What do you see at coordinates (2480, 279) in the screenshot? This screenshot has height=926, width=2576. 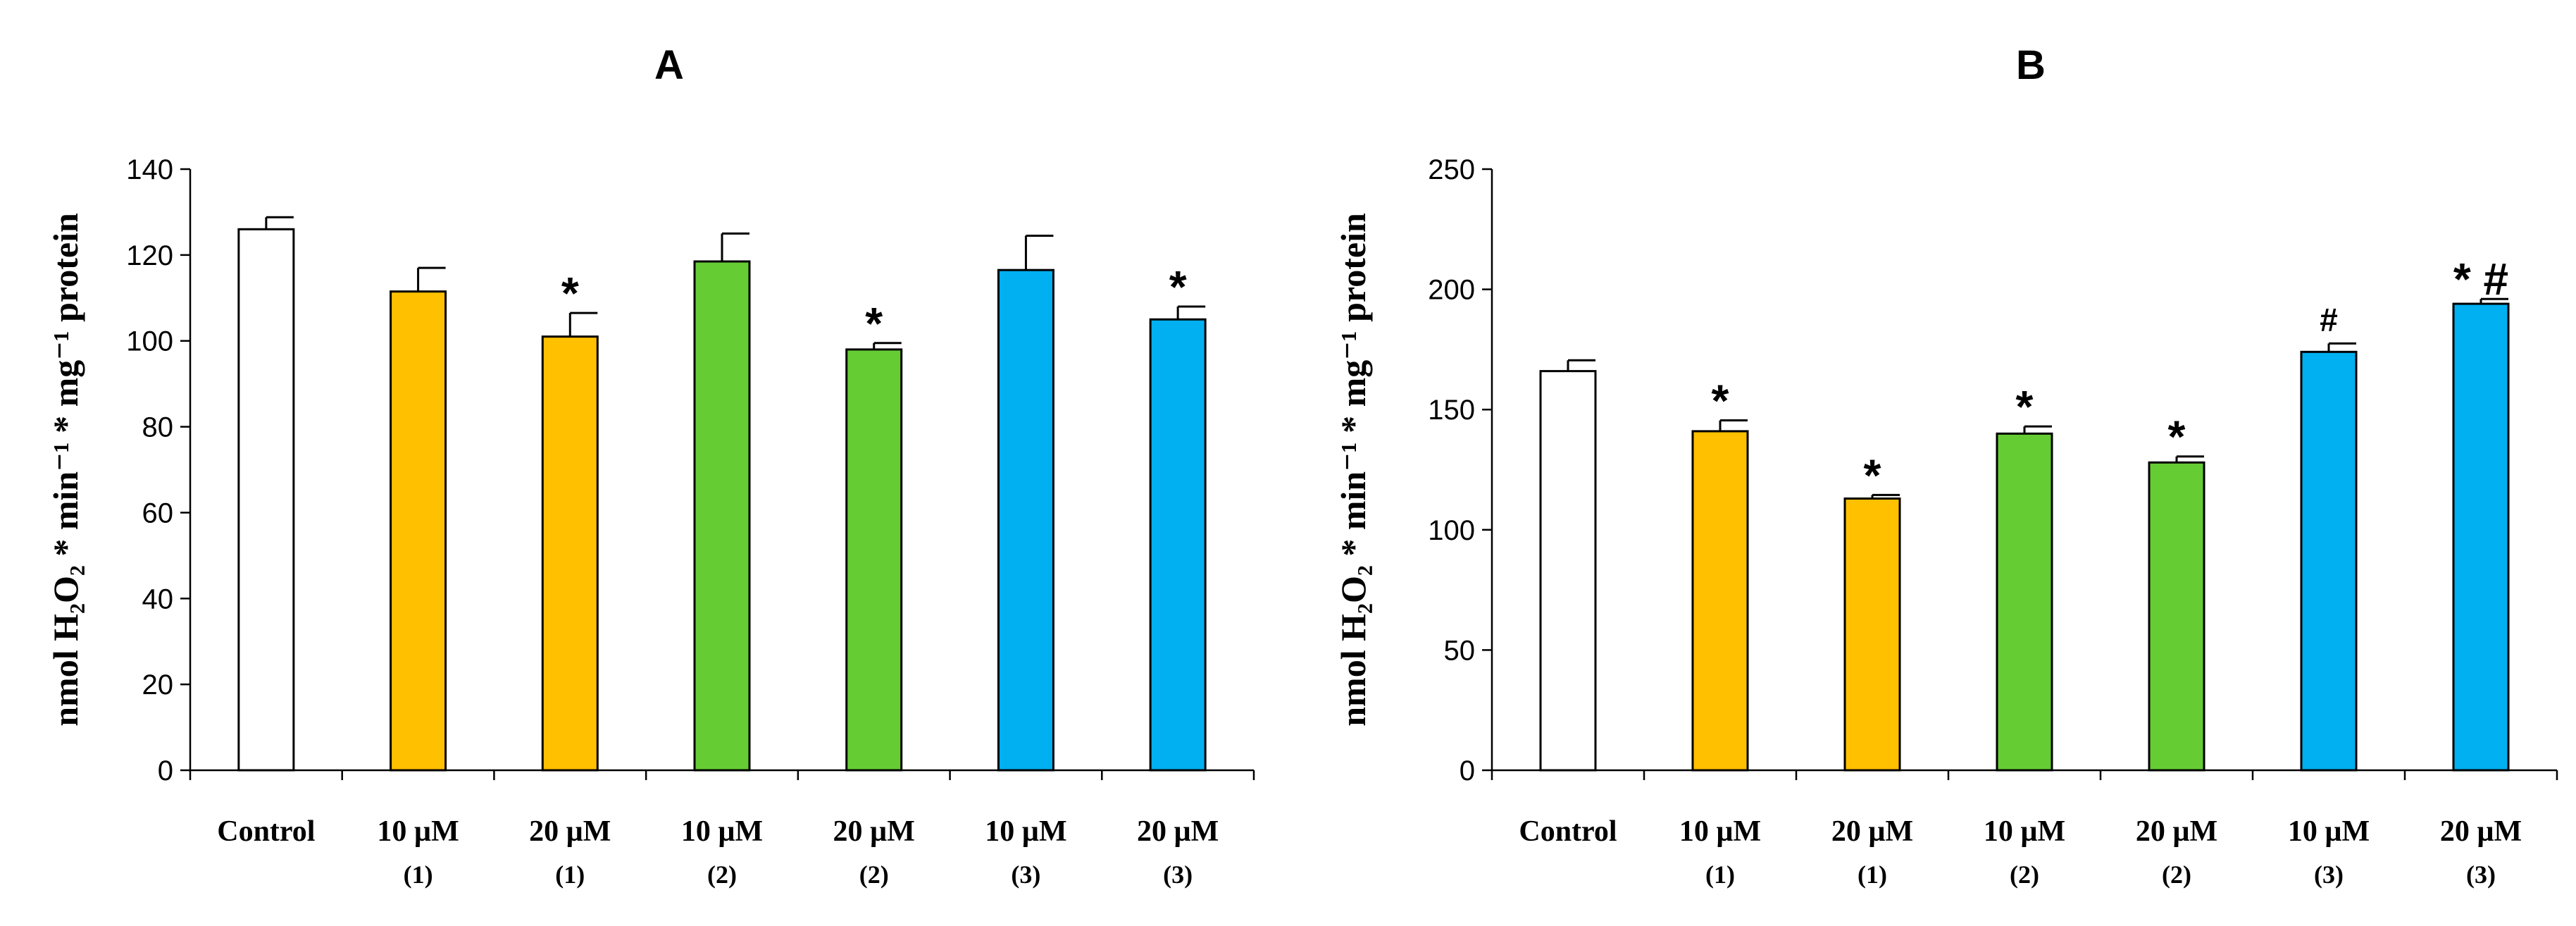 I see `significance-marker: * #` at bounding box center [2480, 279].